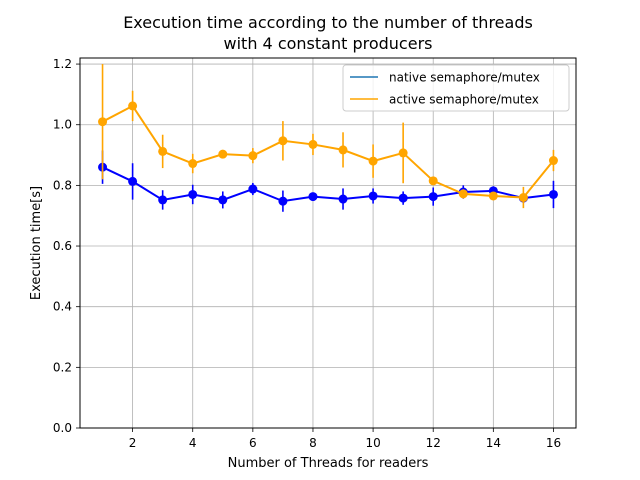 The width and height of the screenshot is (640, 480). I want to click on legend-box, so click(456, 88).